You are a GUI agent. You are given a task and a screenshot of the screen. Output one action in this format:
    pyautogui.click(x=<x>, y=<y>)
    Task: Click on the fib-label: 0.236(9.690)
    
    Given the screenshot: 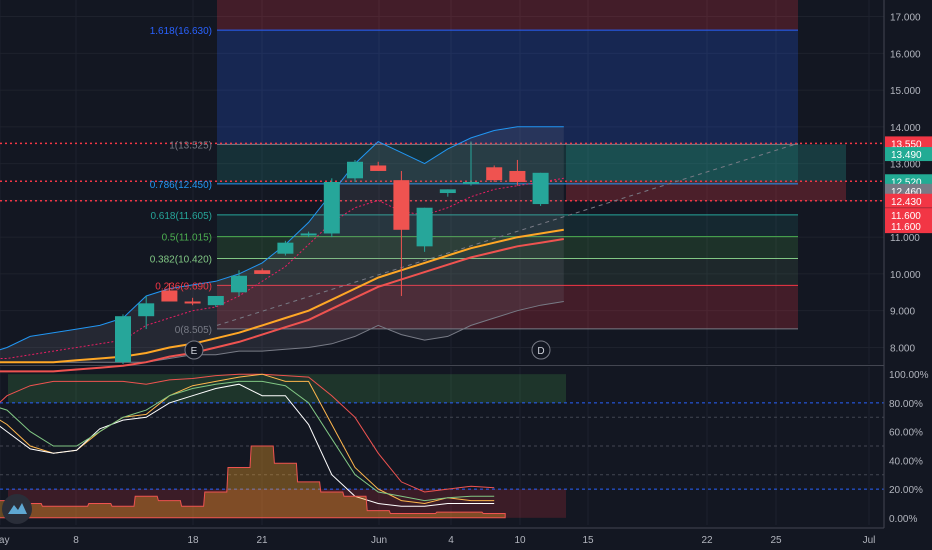 What is the action you would take?
    pyautogui.click(x=183, y=286)
    